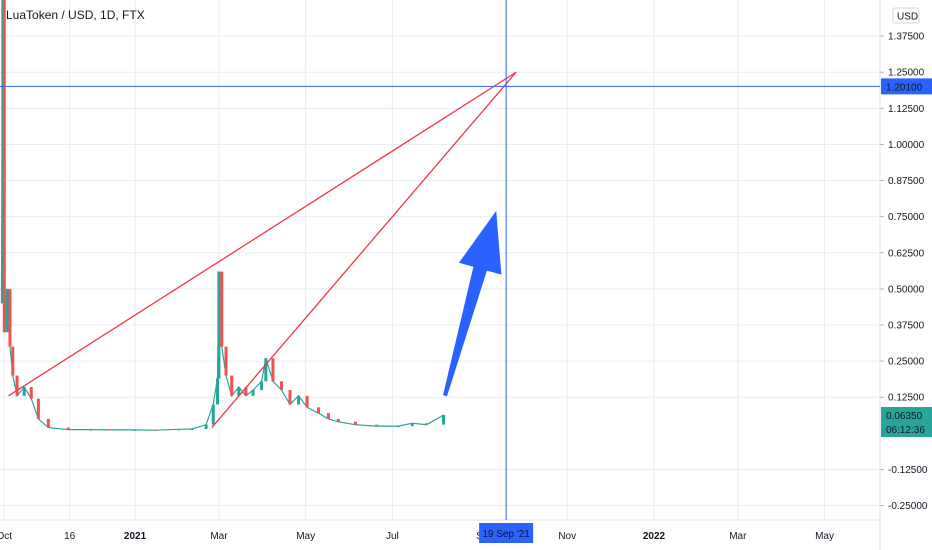 This screenshot has height=550, width=932. What do you see at coordinates (908, 506) in the screenshot?
I see `y-tick-label: -0.25000` at bounding box center [908, 506].